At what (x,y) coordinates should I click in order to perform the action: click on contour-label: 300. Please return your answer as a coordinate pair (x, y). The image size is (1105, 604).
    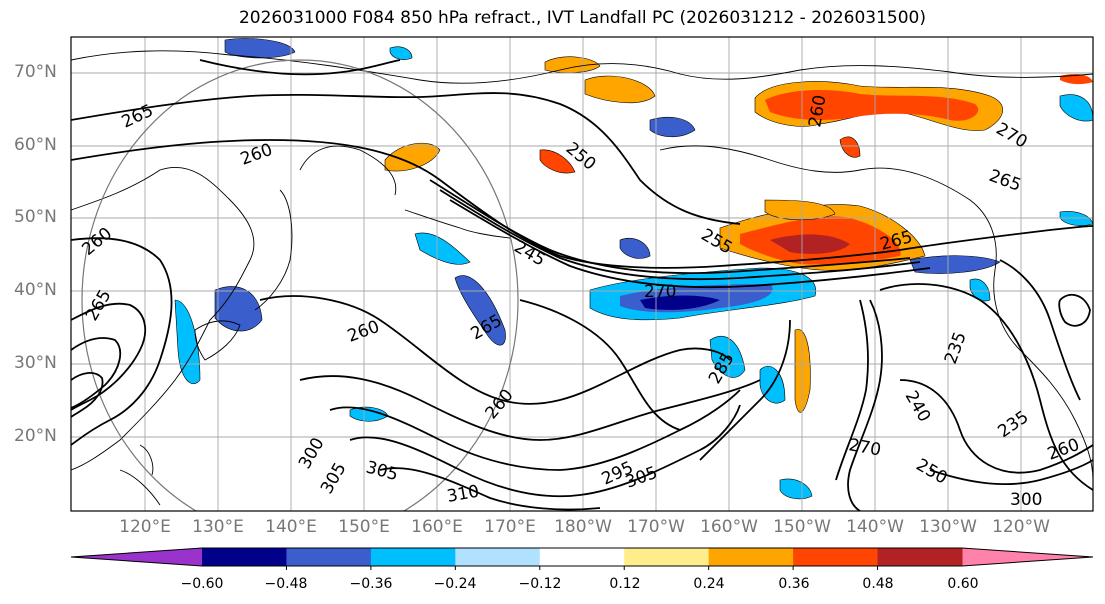
    Looking at the image, I should click on (1026, 500).